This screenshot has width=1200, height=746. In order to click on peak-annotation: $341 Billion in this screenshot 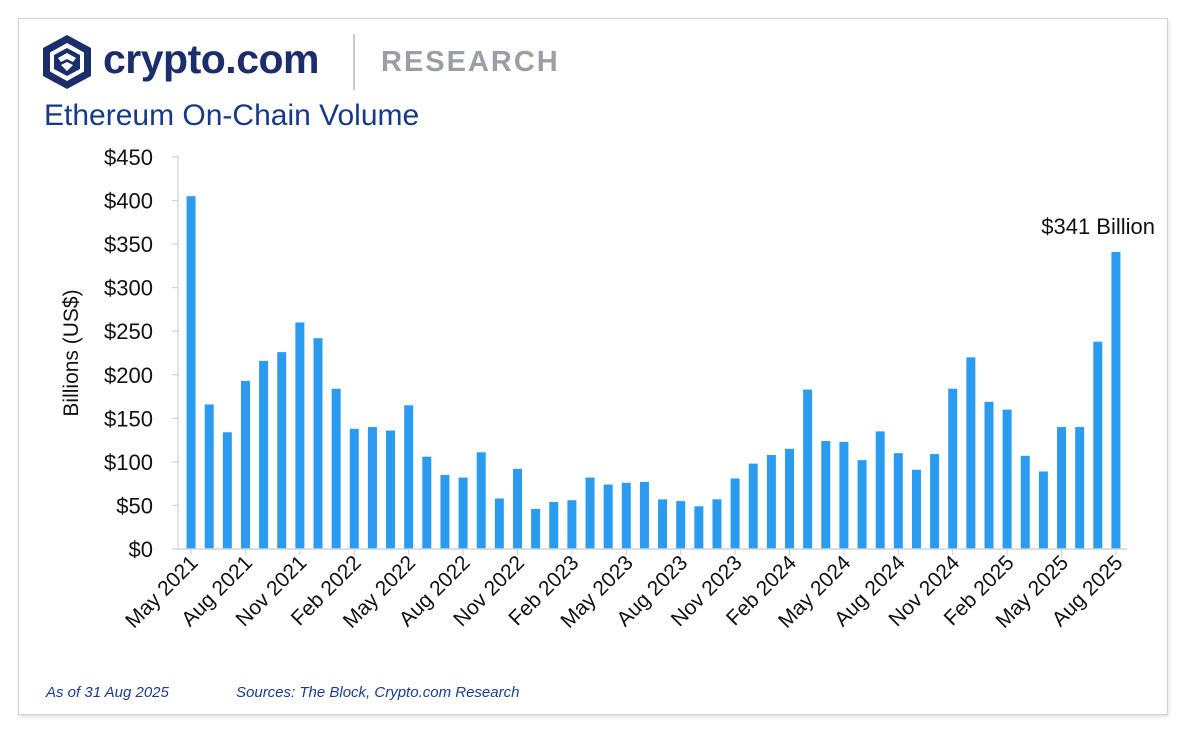, I will do `click(1098, 226)`.